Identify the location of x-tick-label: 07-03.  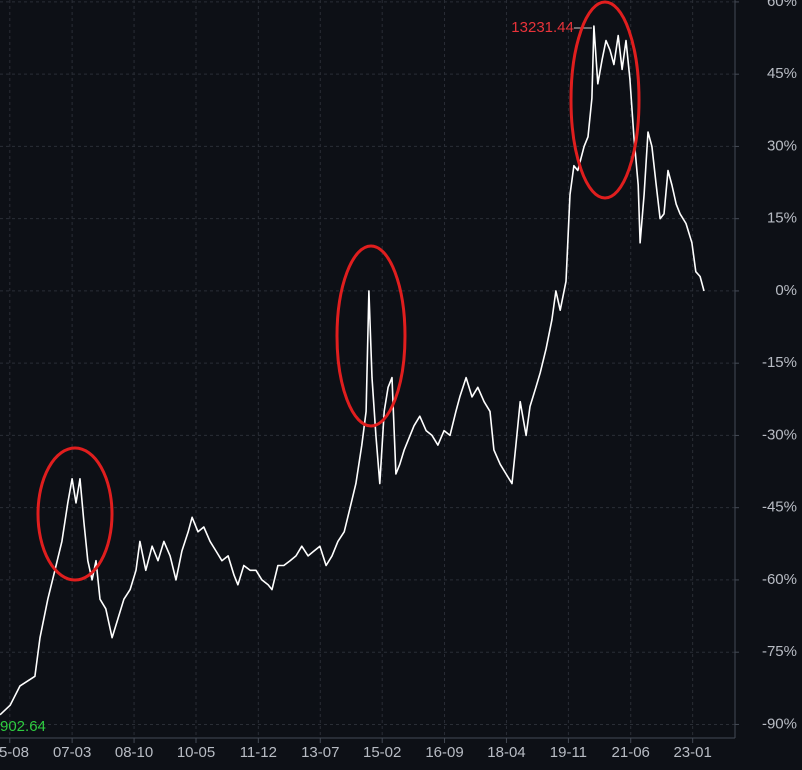
(72, 752).